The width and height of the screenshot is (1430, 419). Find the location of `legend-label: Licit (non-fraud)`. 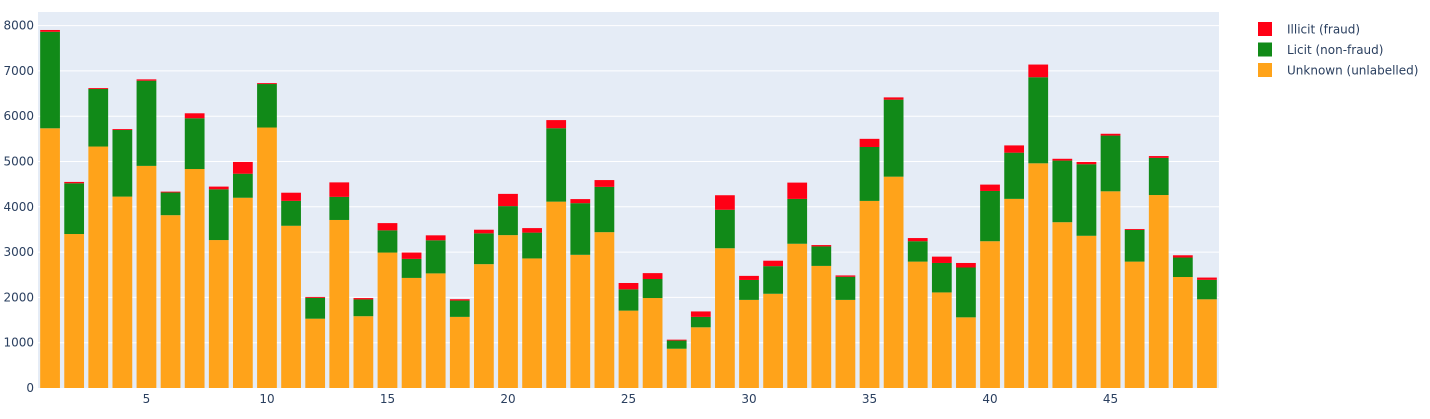

legend-label: Licit (non-fraud) is located at coordinates (1335, 50).